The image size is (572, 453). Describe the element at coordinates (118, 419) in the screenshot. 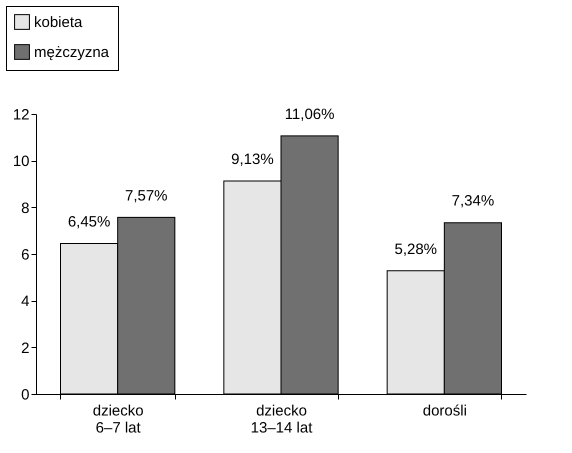

I see `x-tick-label: dziecko 6–7 lat` at that location.